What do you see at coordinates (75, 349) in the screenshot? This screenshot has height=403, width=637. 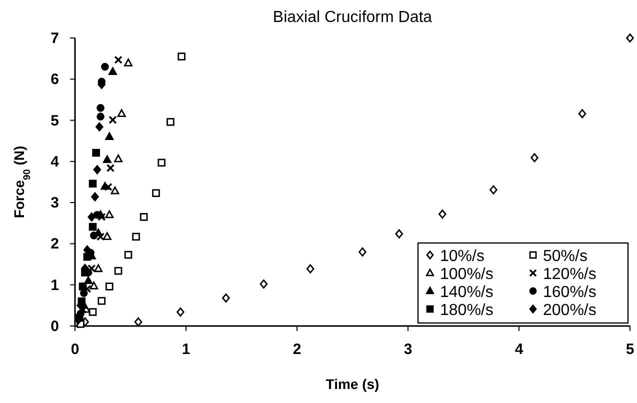 I see `x-tick-label: 0` at bounding box center [75, 349].